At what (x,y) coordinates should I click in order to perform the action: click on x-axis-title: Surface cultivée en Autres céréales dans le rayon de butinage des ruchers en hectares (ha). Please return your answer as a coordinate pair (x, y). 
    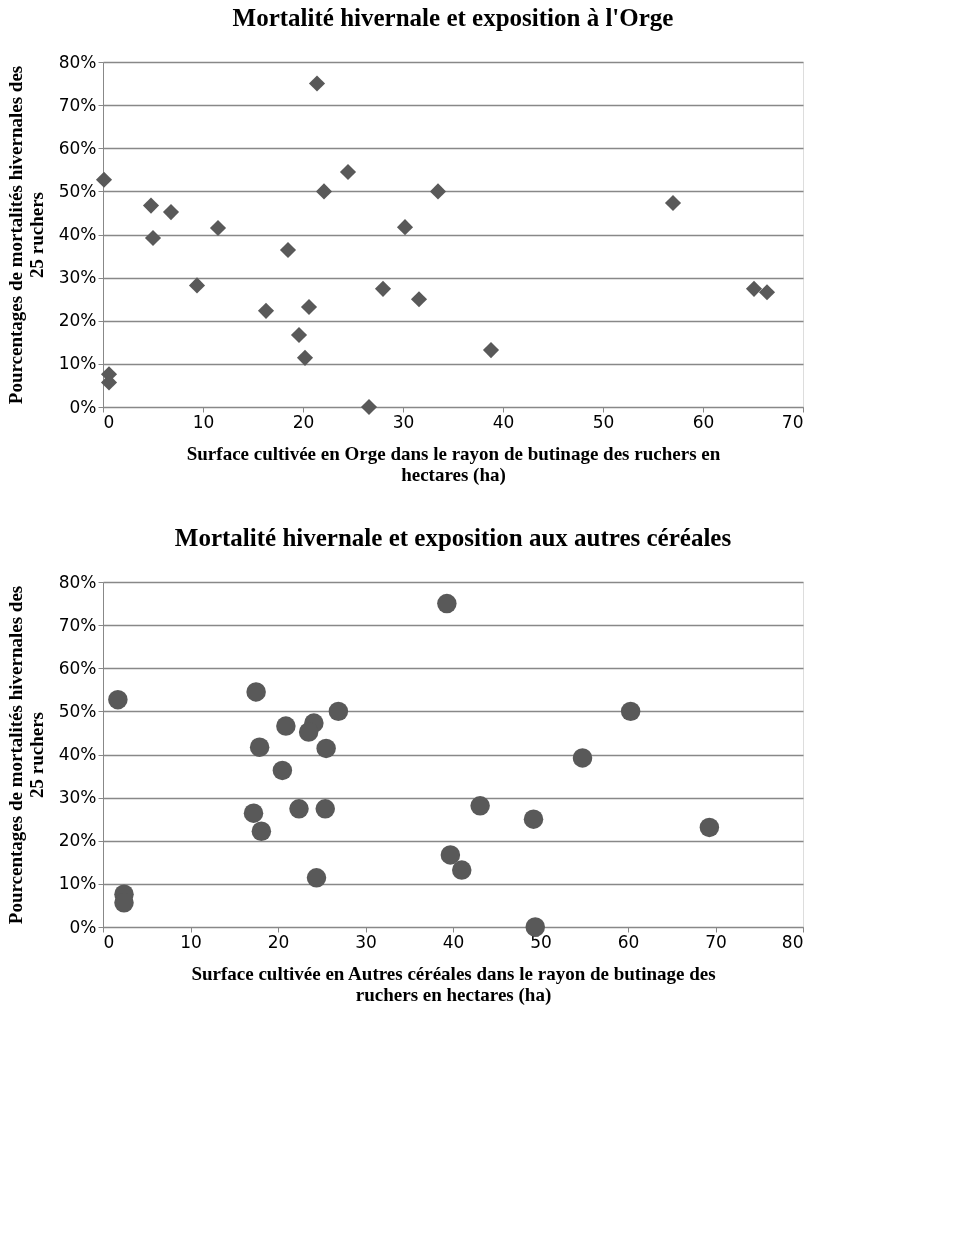
    Looking at the image, I should click on (453, 984).